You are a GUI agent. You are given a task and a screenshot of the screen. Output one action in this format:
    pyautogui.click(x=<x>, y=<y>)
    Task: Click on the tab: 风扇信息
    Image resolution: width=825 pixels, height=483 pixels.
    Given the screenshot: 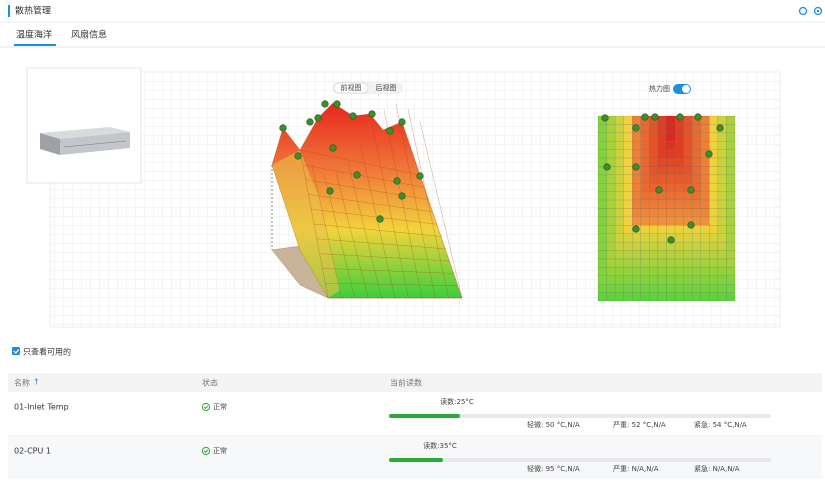 What is the action you would take?
    pyautogui.click(x=89, y=35)
    